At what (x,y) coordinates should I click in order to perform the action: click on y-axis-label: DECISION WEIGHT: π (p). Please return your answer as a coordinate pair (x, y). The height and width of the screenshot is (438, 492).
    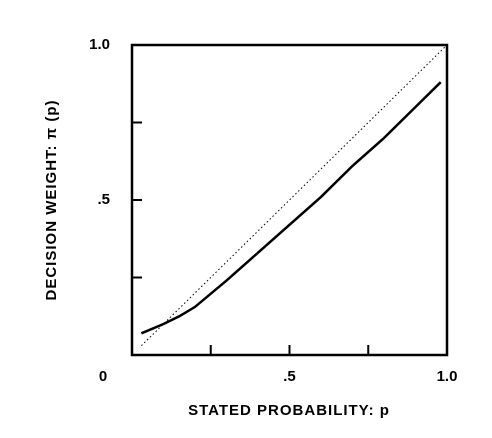
    Looking at the image, I should click on (51, 200).